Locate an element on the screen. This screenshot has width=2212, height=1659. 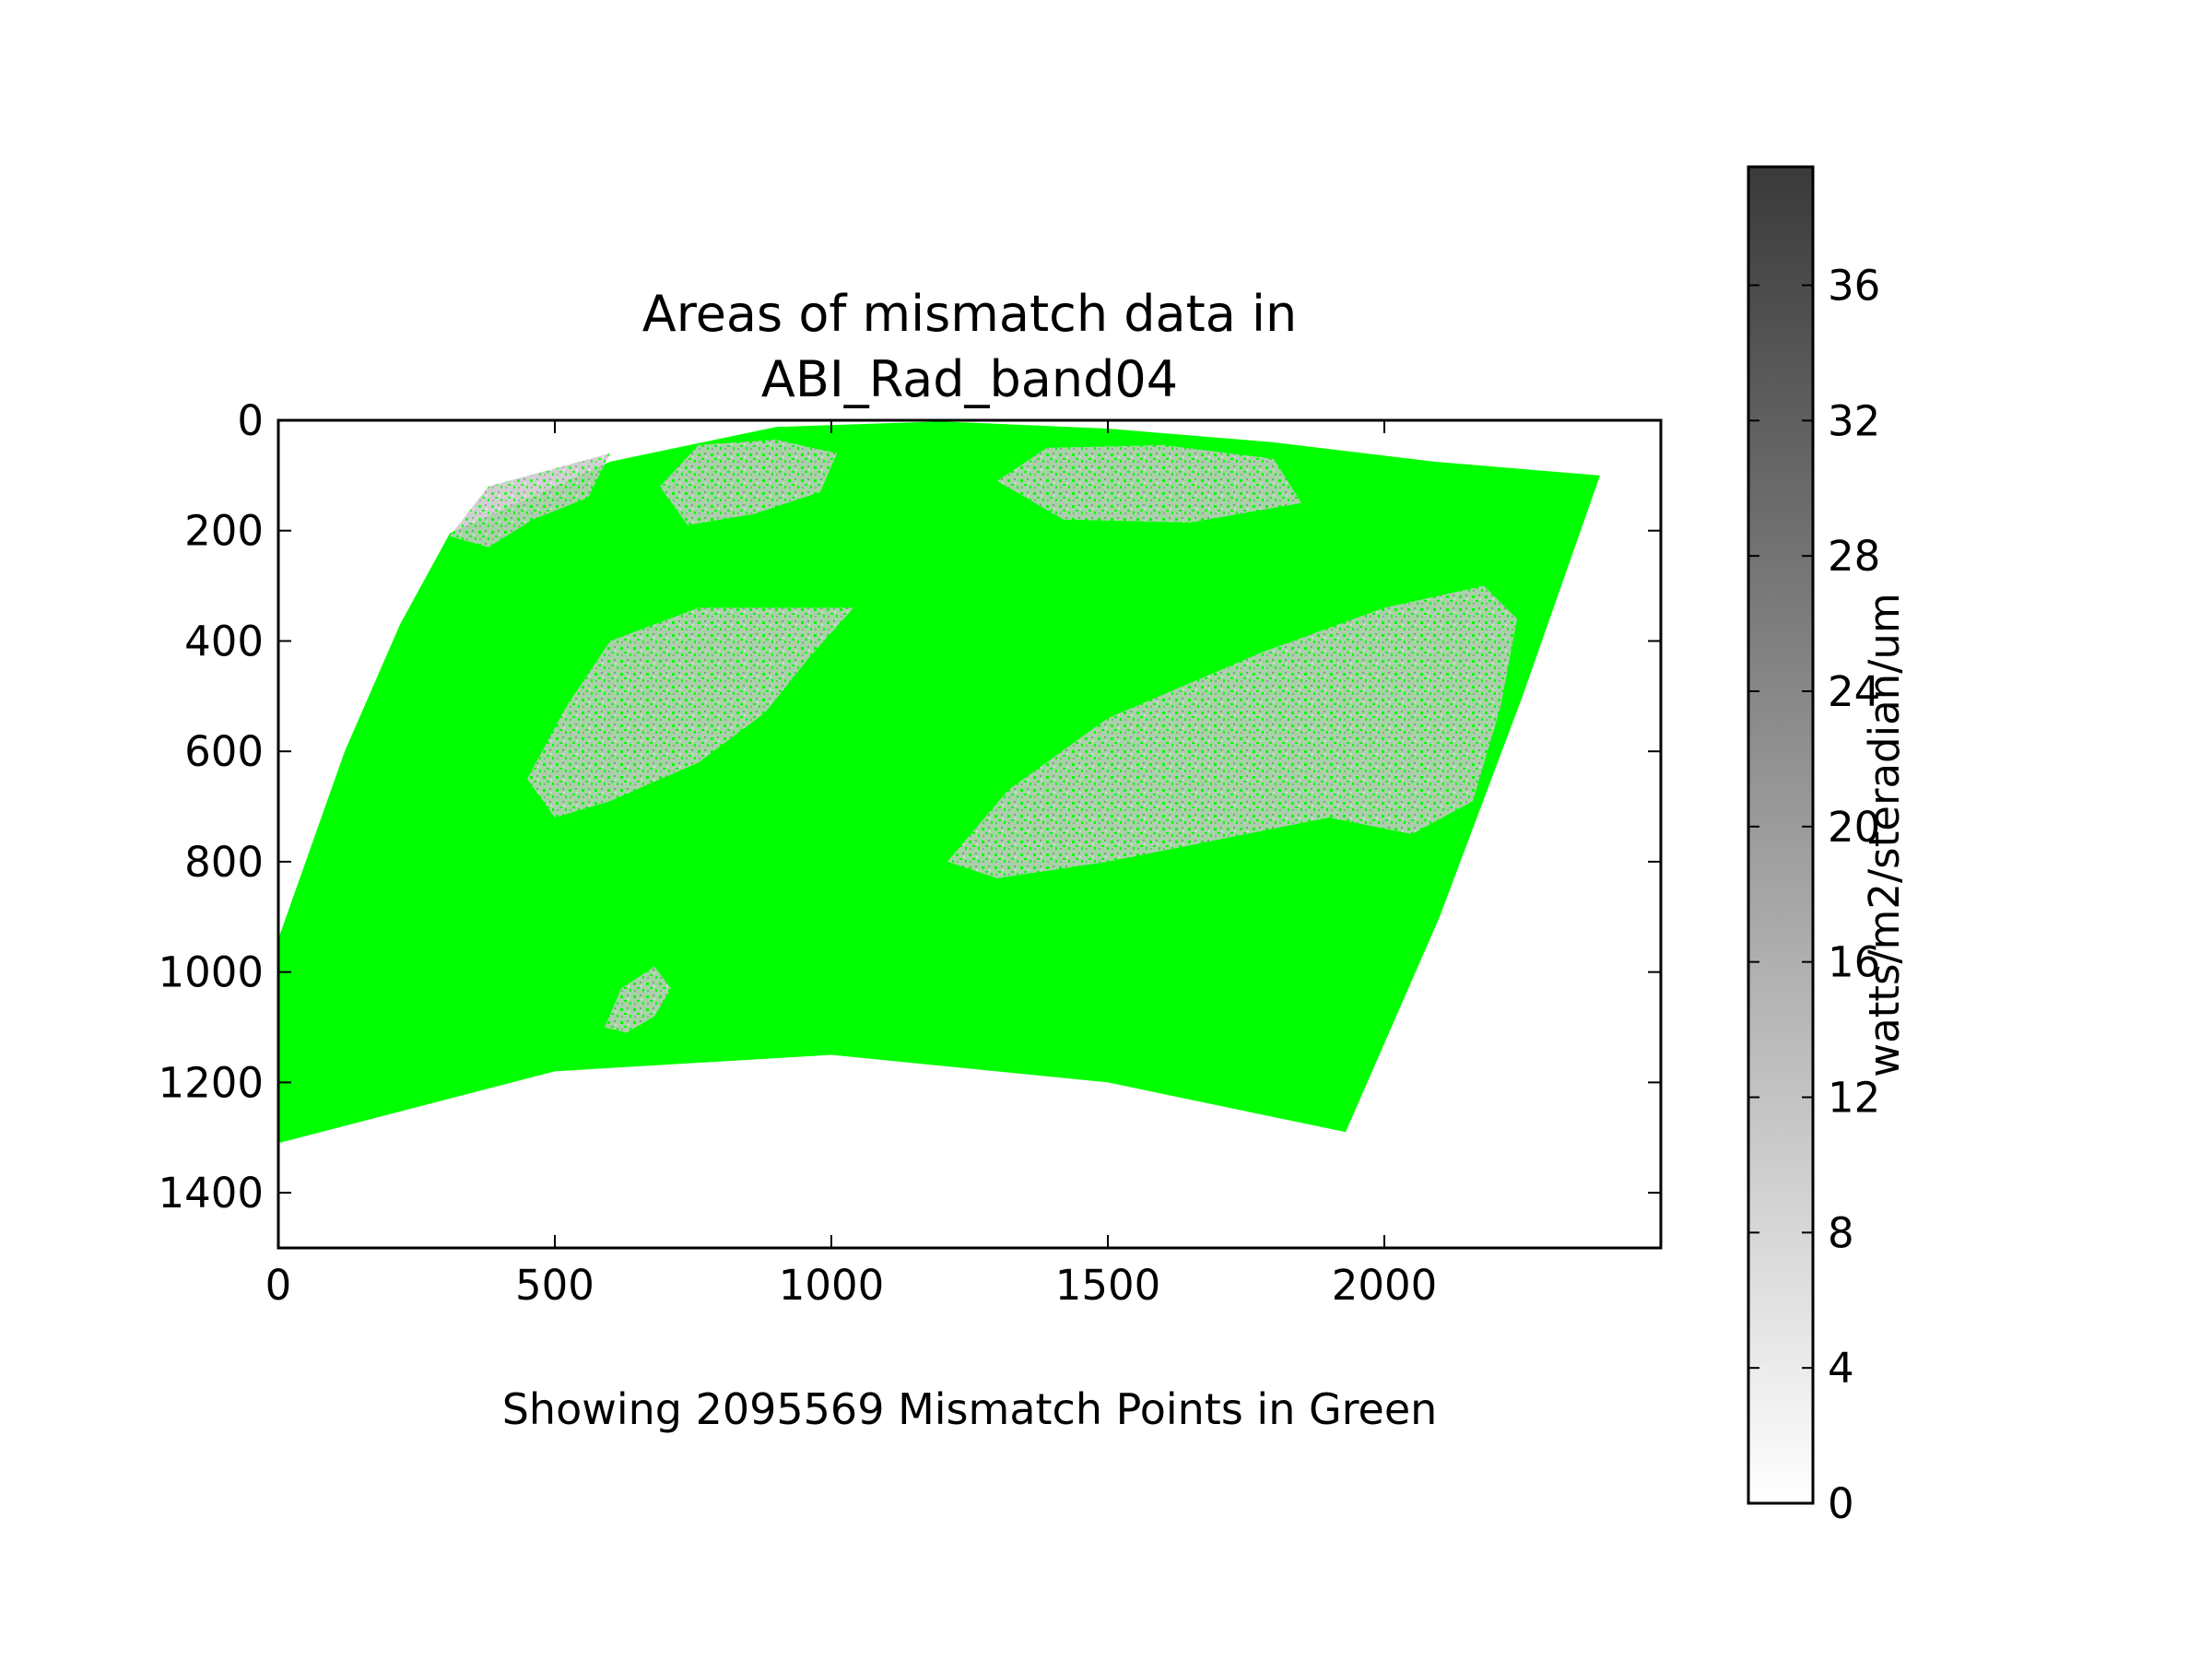
colorbar-tick-label: 4 is located at coordinates (1841, 1368).